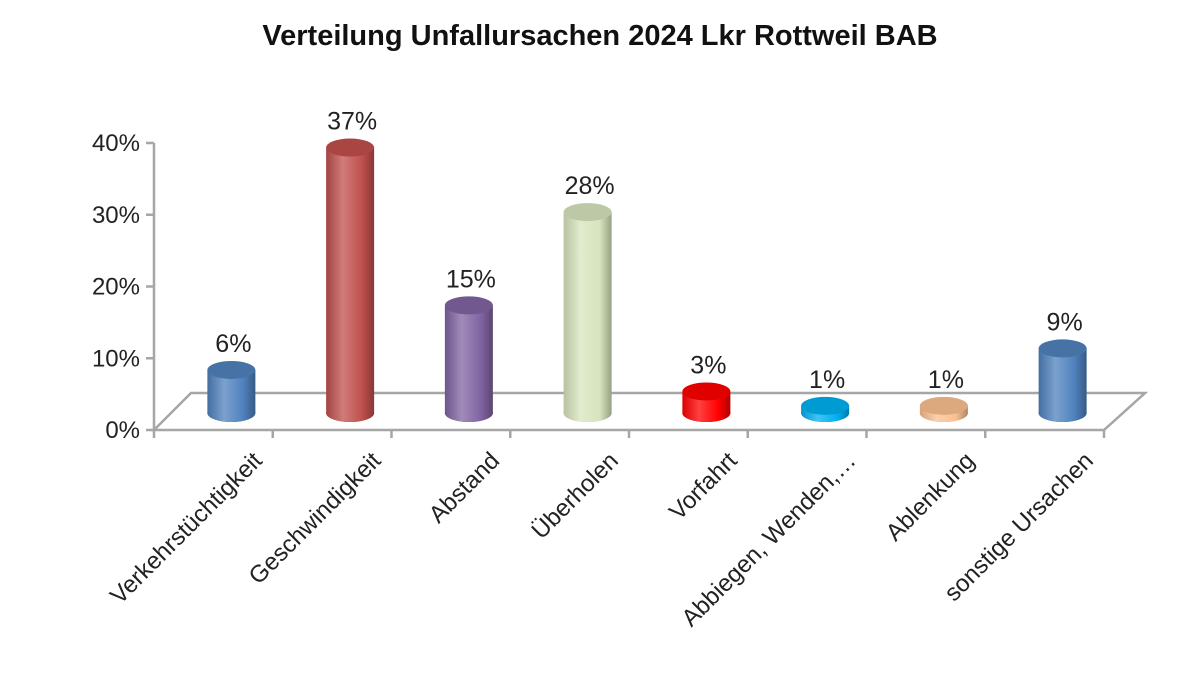  I want to click on x-tick-label: Verkehrstüchtigkeit, so click(186, 528).